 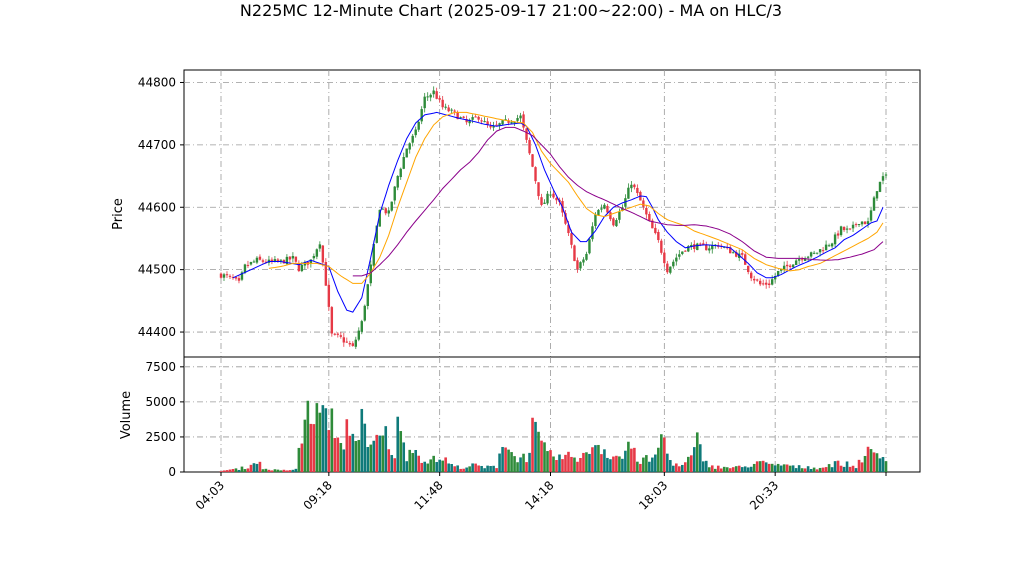 What do you see at coordinates (160, 437) in the screenshot?
I see `volume-y-tick-label: 2500` at bounding box center [160, 437].